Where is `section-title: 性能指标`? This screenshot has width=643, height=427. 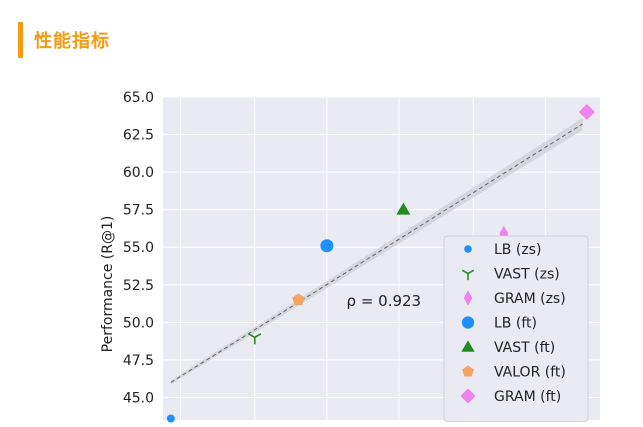
section-title: 性能指标 is located at coordinates (72, 41).